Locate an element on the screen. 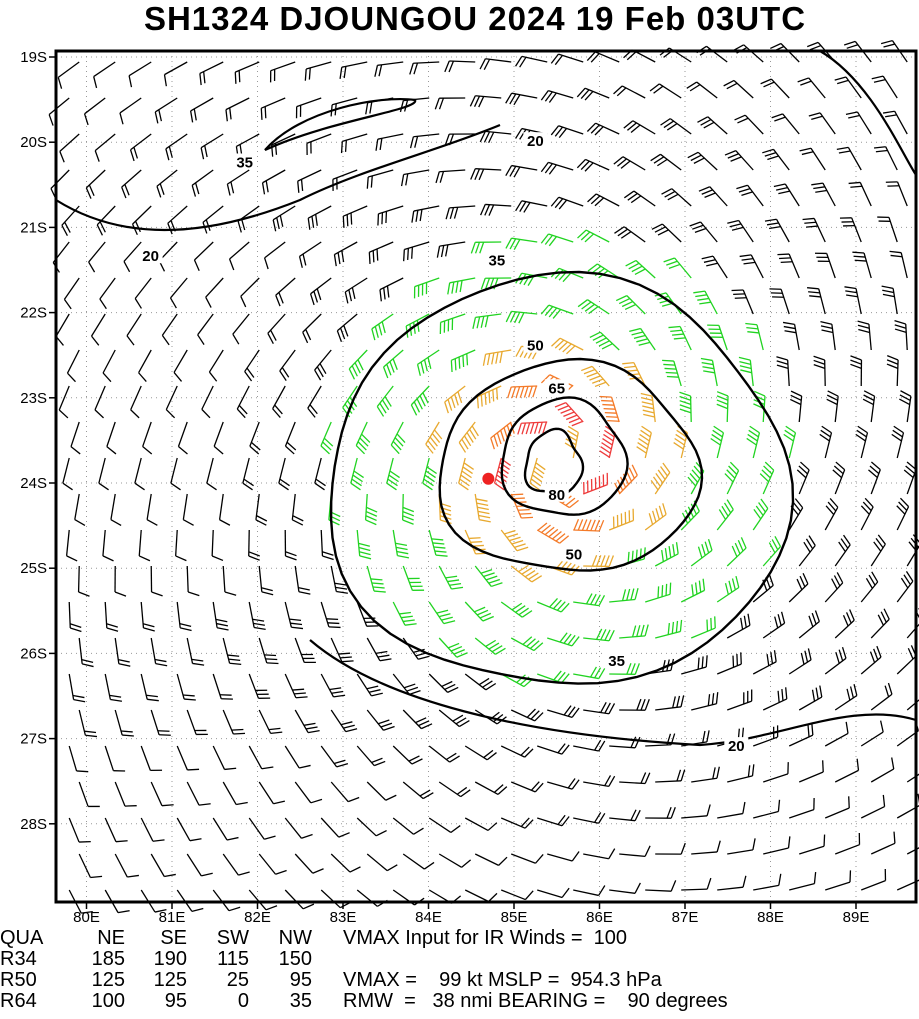 The height and width of the screenshot is (1019, 919). lat-tick-label: 27S is located at coordinates (33, 739).